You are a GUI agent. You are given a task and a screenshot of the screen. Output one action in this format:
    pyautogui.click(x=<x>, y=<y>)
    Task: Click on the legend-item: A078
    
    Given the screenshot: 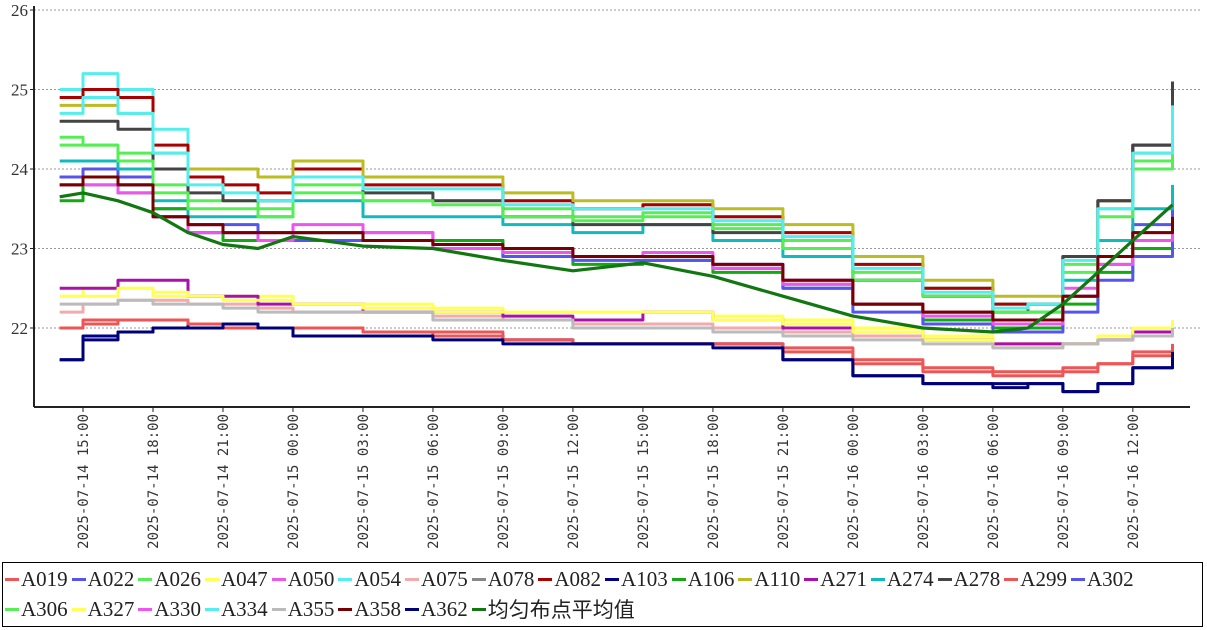 What is the action you would take?
    pyautogui.click(x=503, y=580)
    